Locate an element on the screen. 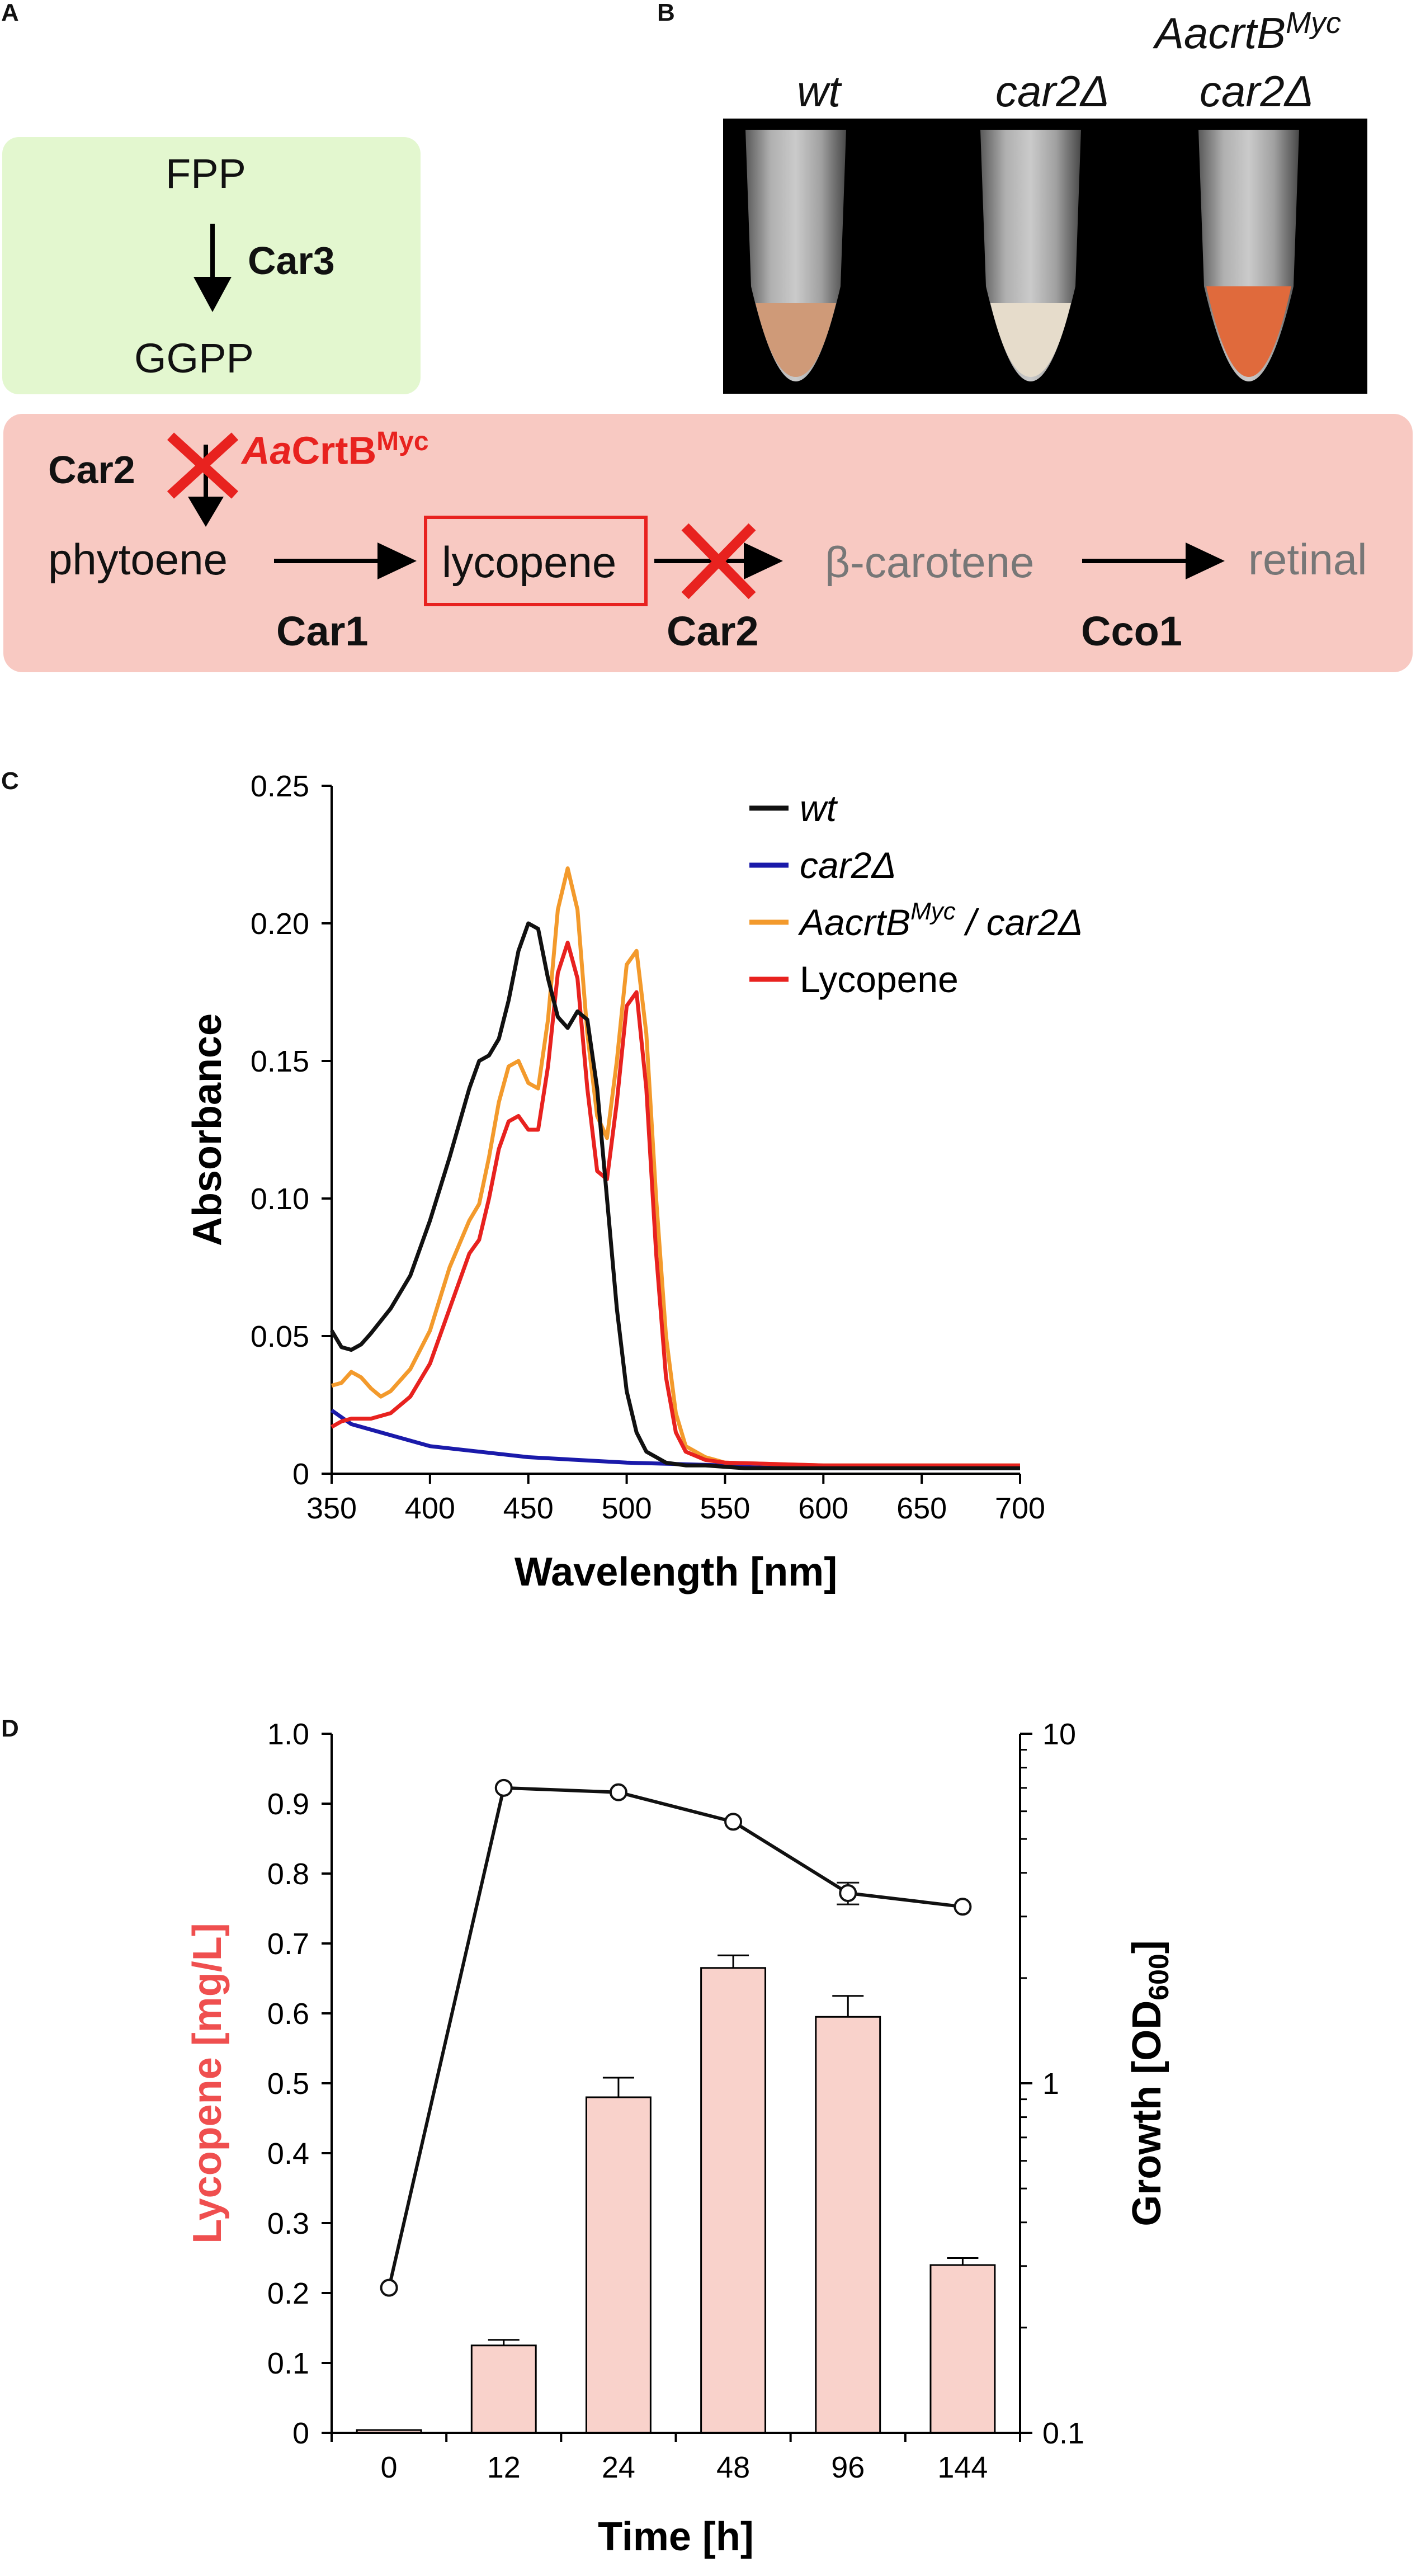 The width and height of the screenshot is (1416, 2576). beta-carotene-label: β-carotene is located at coordinates (930, 562).